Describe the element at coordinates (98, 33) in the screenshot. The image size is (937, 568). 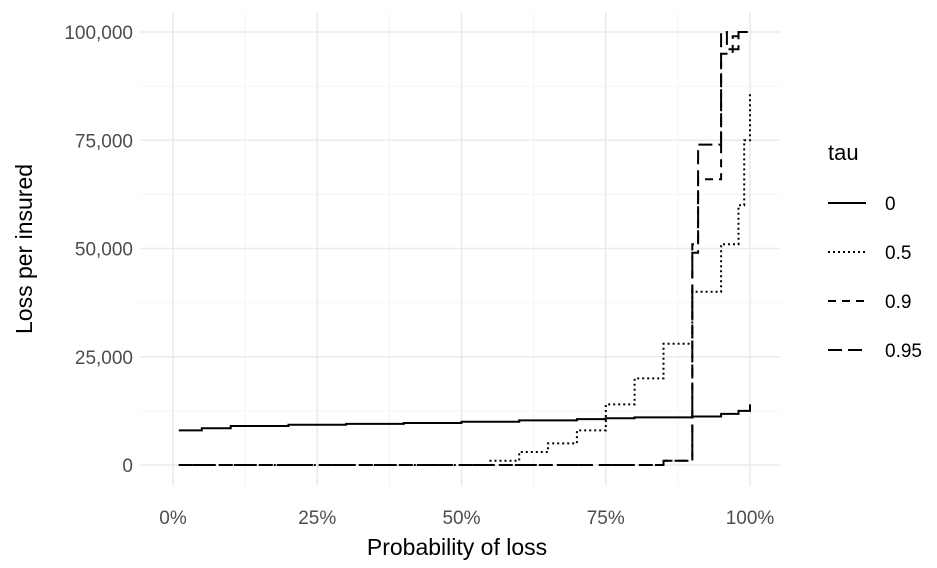
I see `y-tick-label: 100,000` at that location.